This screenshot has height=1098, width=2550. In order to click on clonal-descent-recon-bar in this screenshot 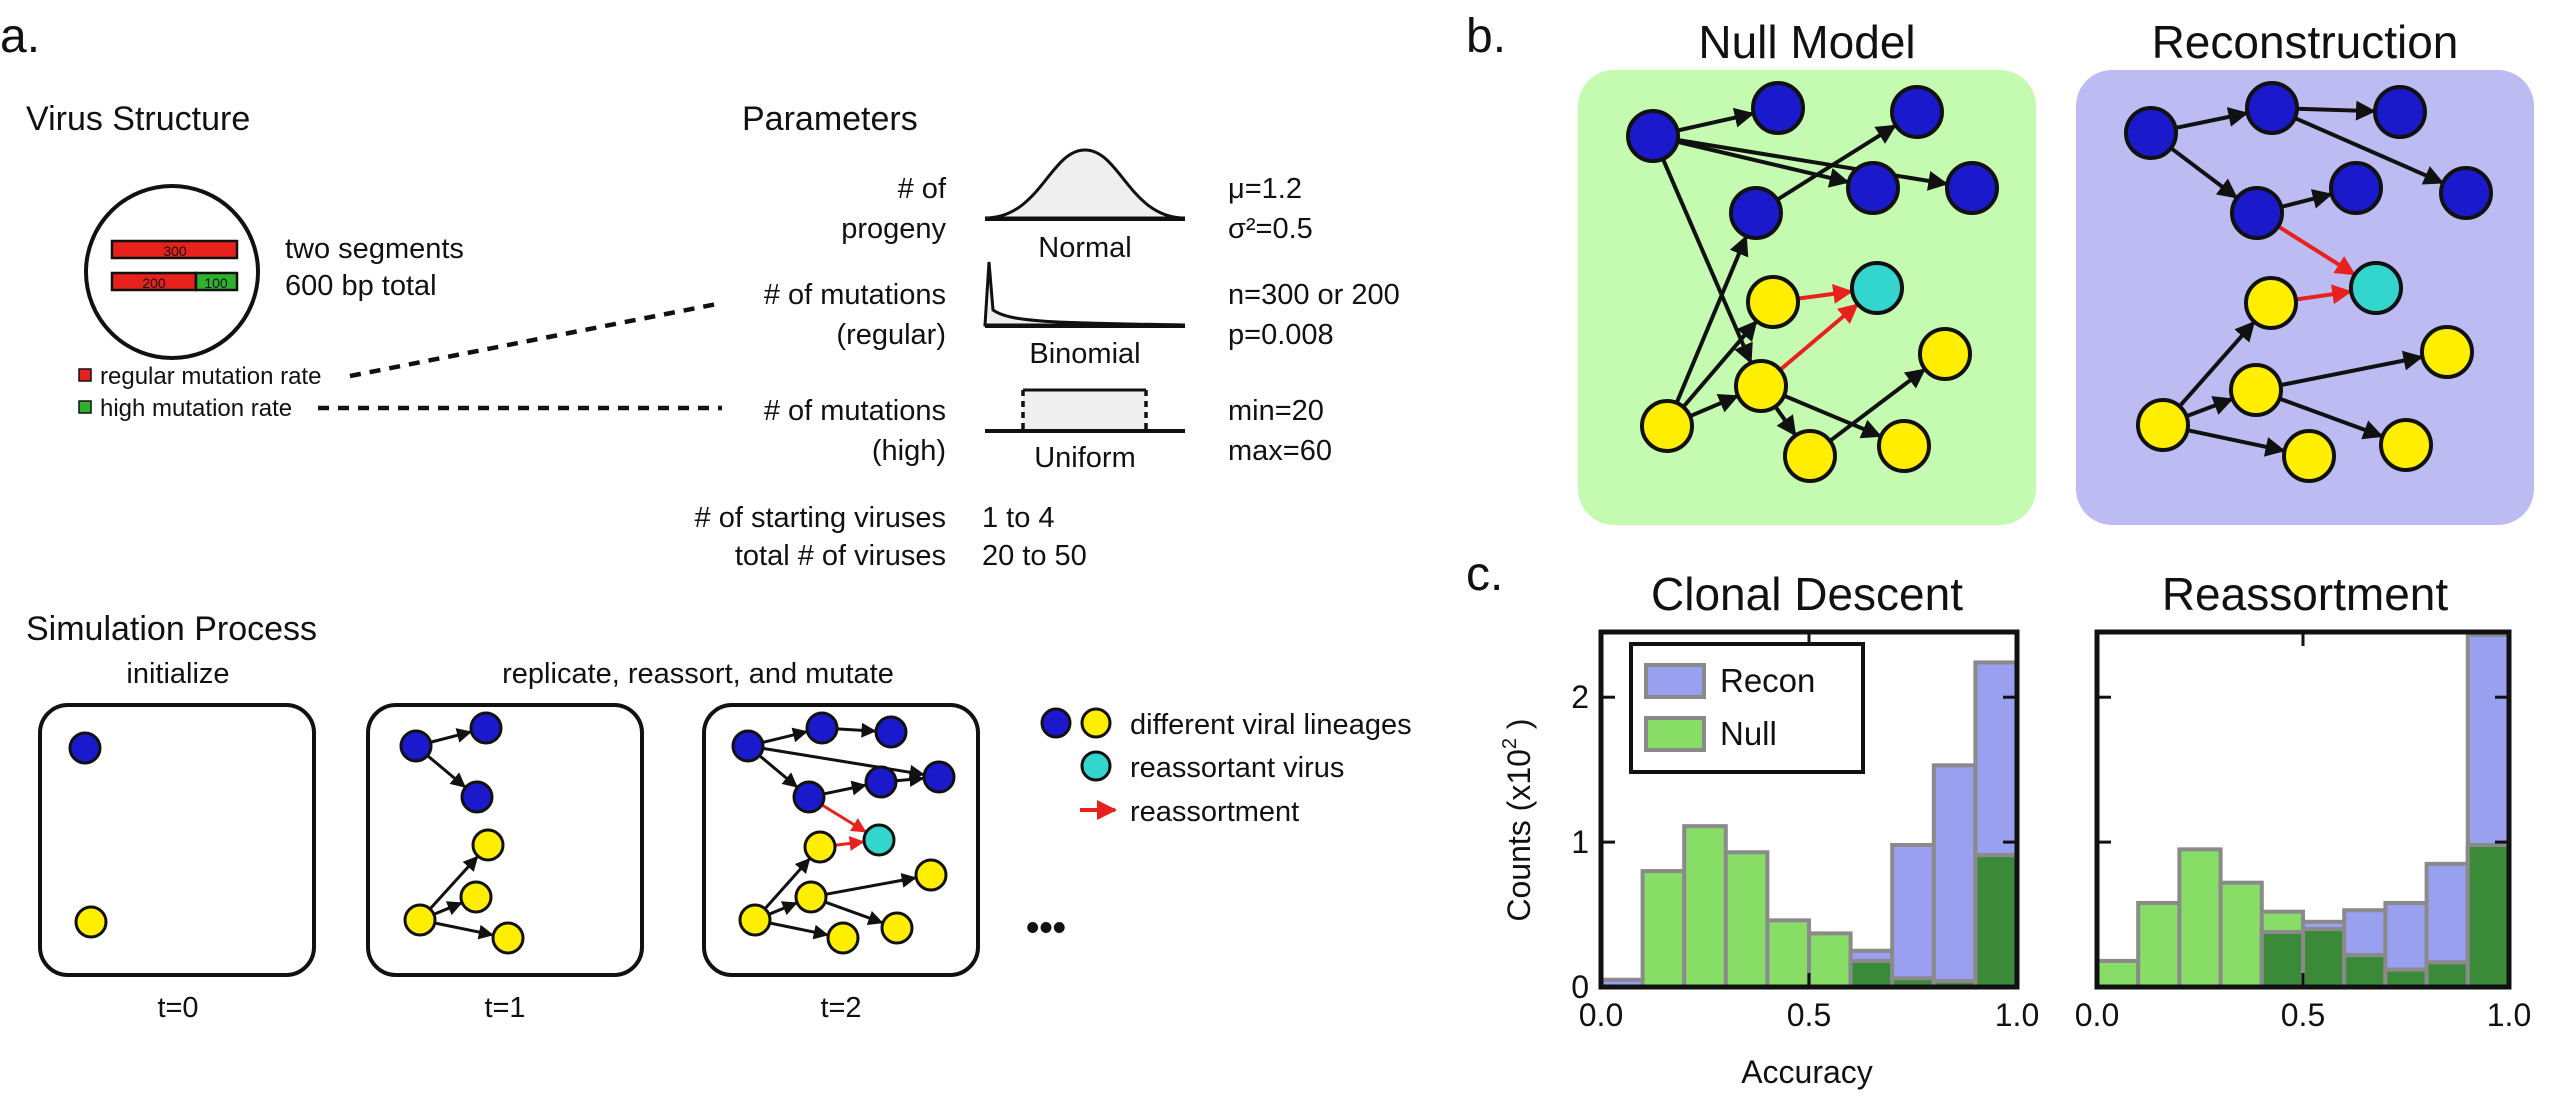, I will do `click(1913, 916)`.